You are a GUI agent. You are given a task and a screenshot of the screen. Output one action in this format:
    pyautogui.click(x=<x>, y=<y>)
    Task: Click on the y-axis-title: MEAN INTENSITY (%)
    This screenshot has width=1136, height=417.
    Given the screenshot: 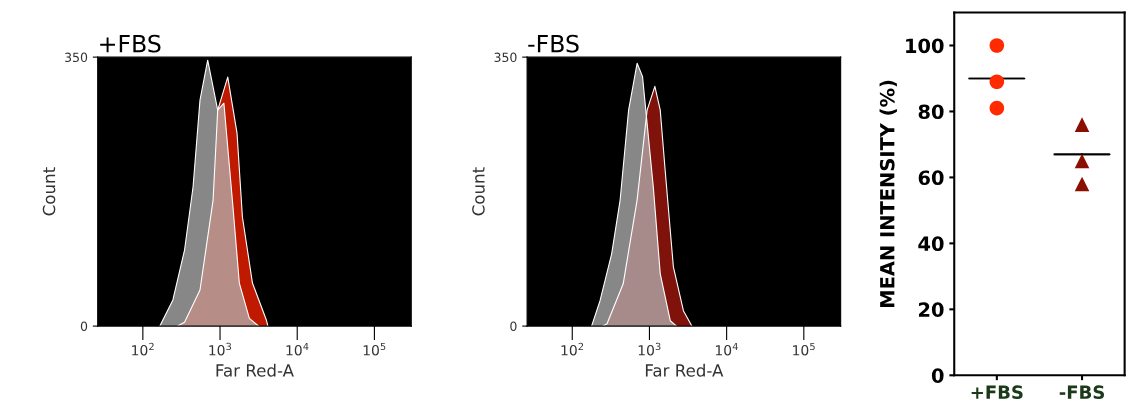 What is the action you would take?
    pyautogui.click(x=888, y=193)
    